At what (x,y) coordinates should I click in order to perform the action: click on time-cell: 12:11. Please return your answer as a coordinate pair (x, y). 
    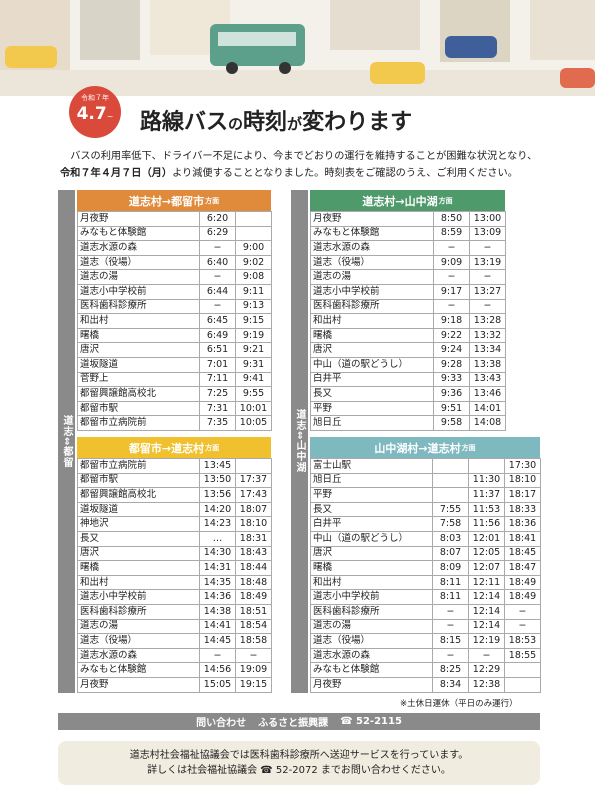
    Looking at the image, I should click on (486, 582).